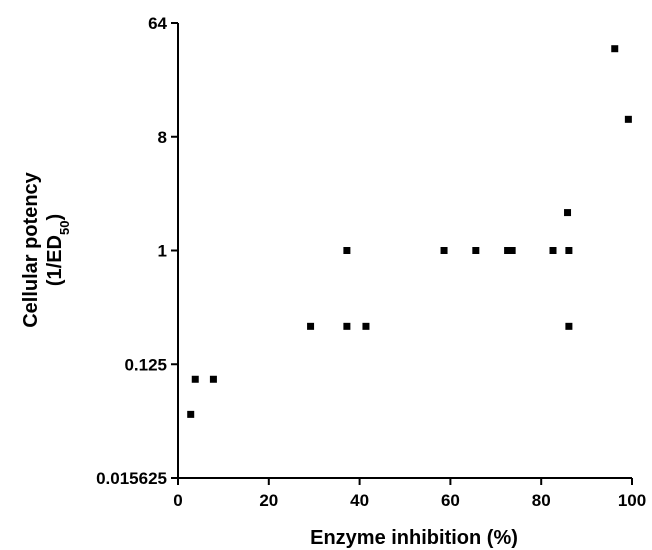  What do you see at coordinates (31, 249) in the screenshot?
I see `y-axis-title-line1: Cellular potency` at bounding box center [31, 249].